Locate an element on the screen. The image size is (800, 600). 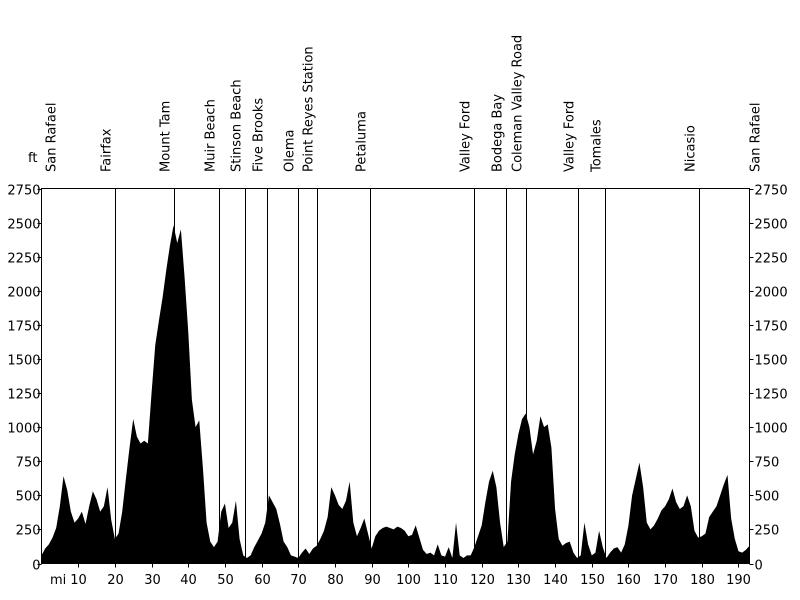
x-tick-label: 100 is located at coordinates (408, 580).